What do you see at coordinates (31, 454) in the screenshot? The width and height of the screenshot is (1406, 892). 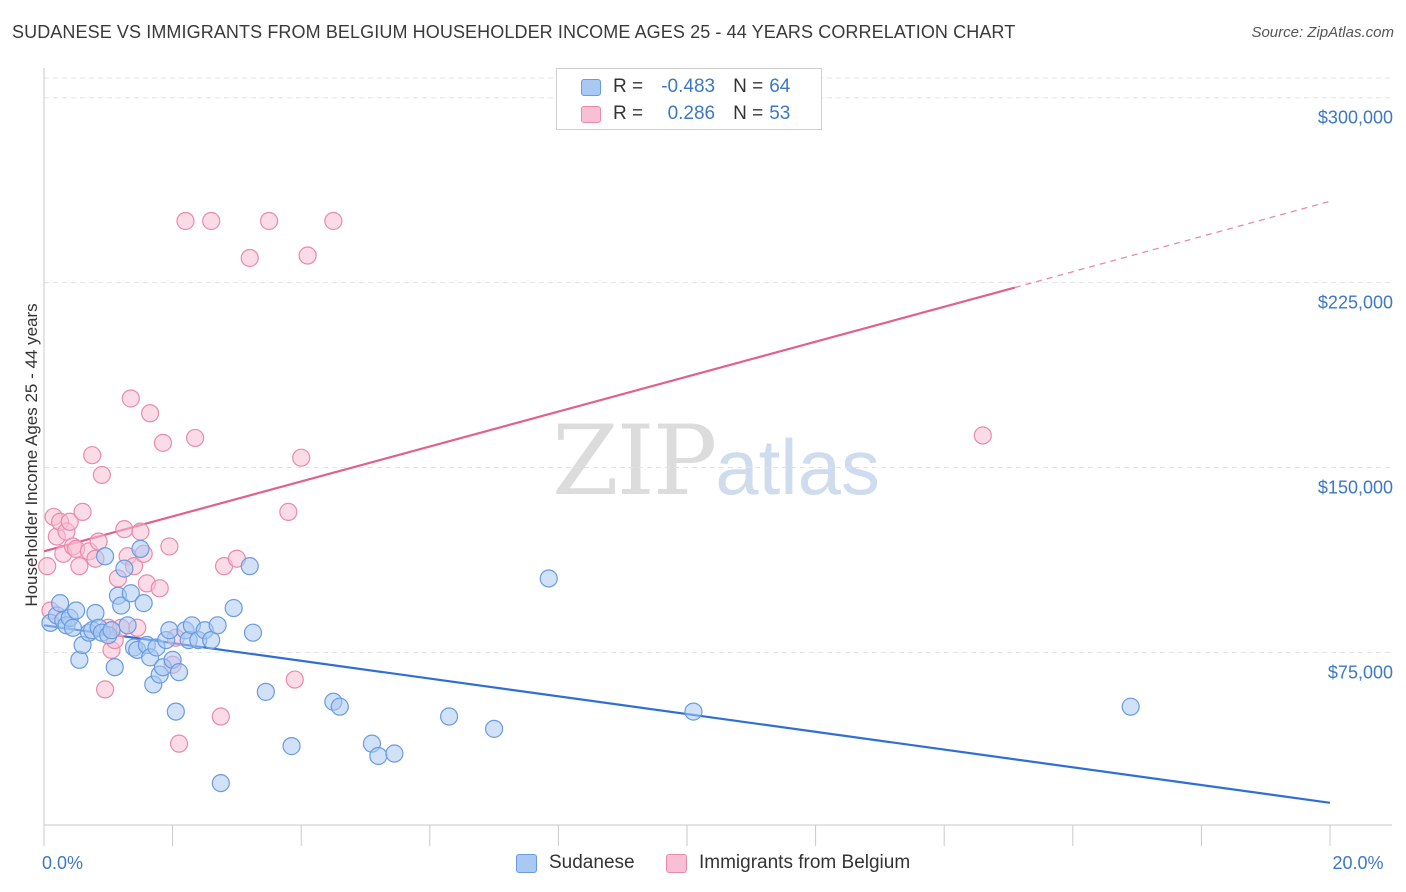 I see `y-axis-label: Householder Income Ages 25 - 44 years` at bounding box center [31, 454].